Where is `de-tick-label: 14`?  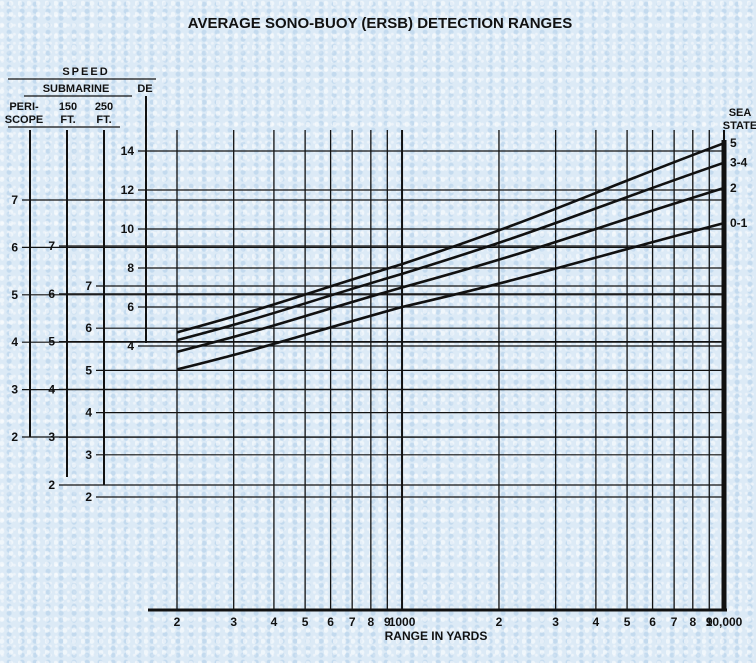 de-tick-label: 14 is located at coordinates (128, 151).